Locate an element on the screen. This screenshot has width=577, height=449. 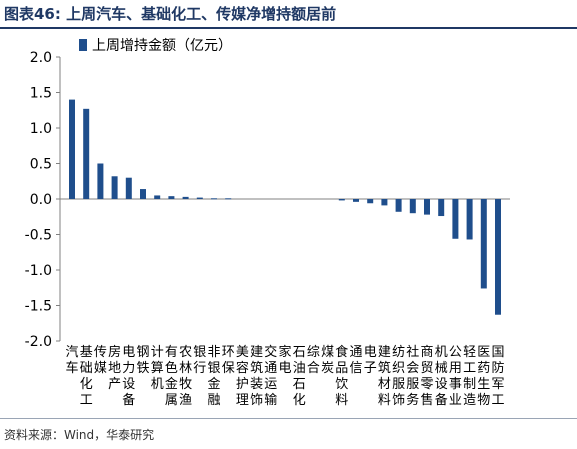
title-bar: 图表46: 上周汽车、基础化工、传媒净增持额居前 is located at coordinates (288, 13).